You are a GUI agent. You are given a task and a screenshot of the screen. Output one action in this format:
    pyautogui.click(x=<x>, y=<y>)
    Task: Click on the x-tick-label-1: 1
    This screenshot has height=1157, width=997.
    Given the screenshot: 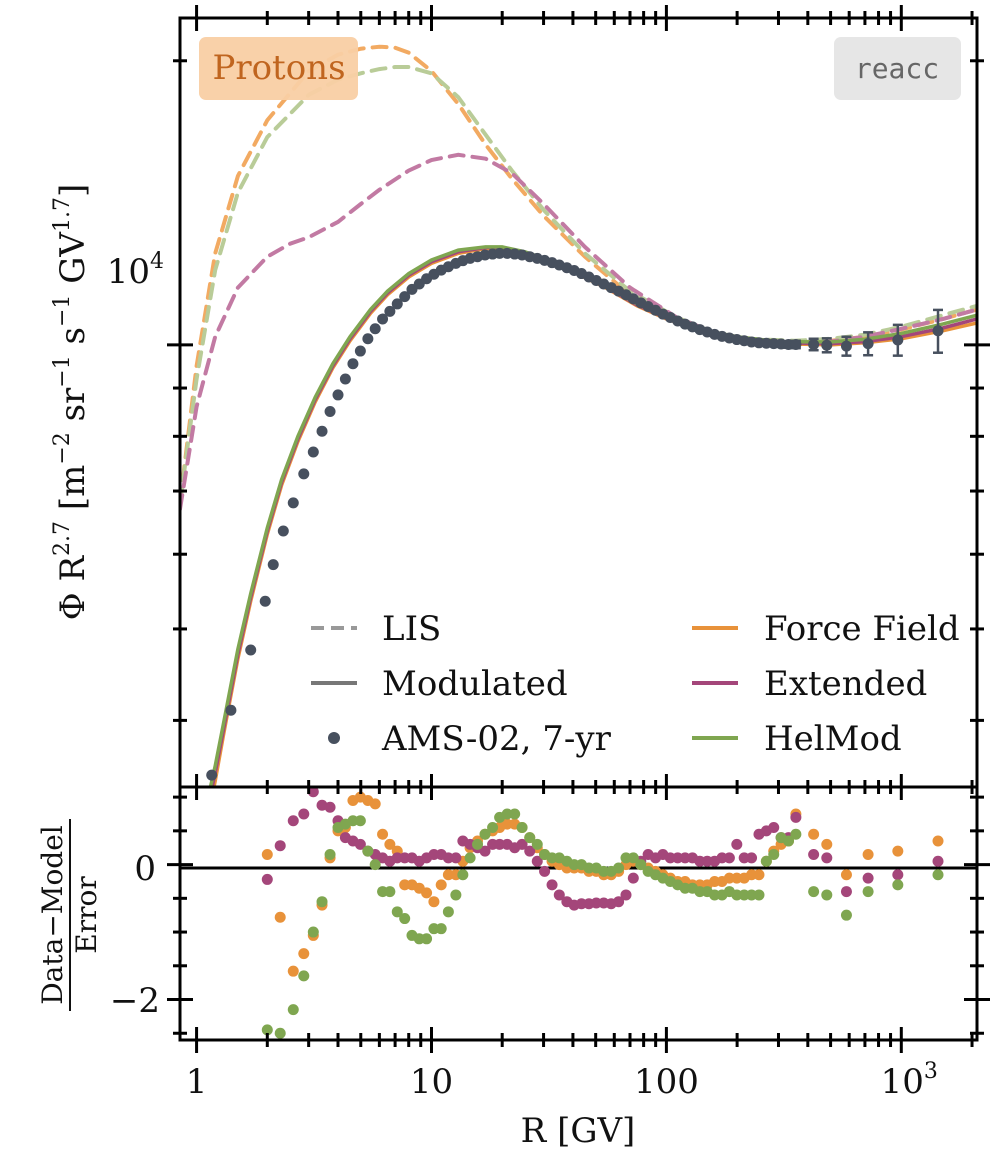 What is the action you would take?
    pyautogui.click(x=197, y=1082)
    